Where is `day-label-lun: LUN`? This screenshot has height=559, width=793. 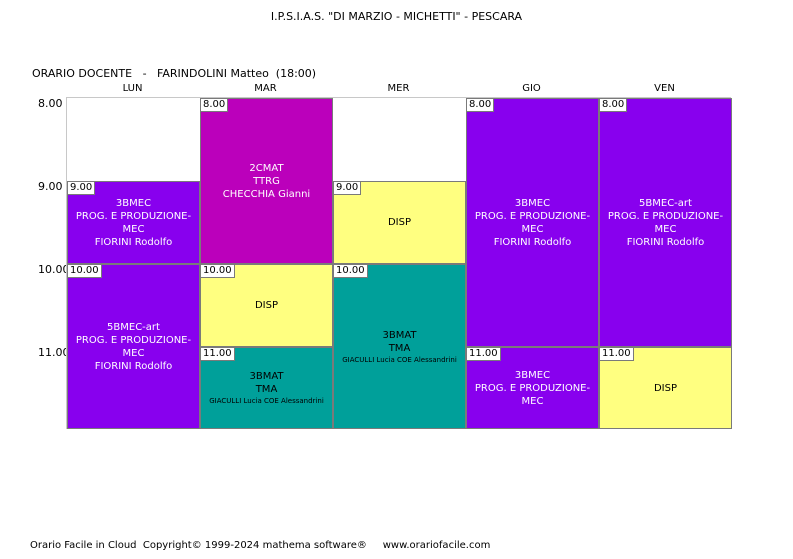
day-label-lun: LUN is located at coordinates (132, 88).